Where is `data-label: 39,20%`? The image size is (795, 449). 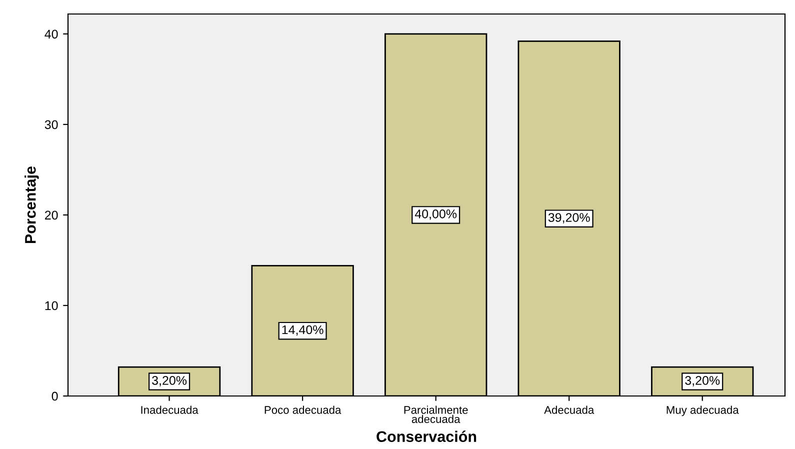 data-label: 39,20% is located at coordinates (569, 218).